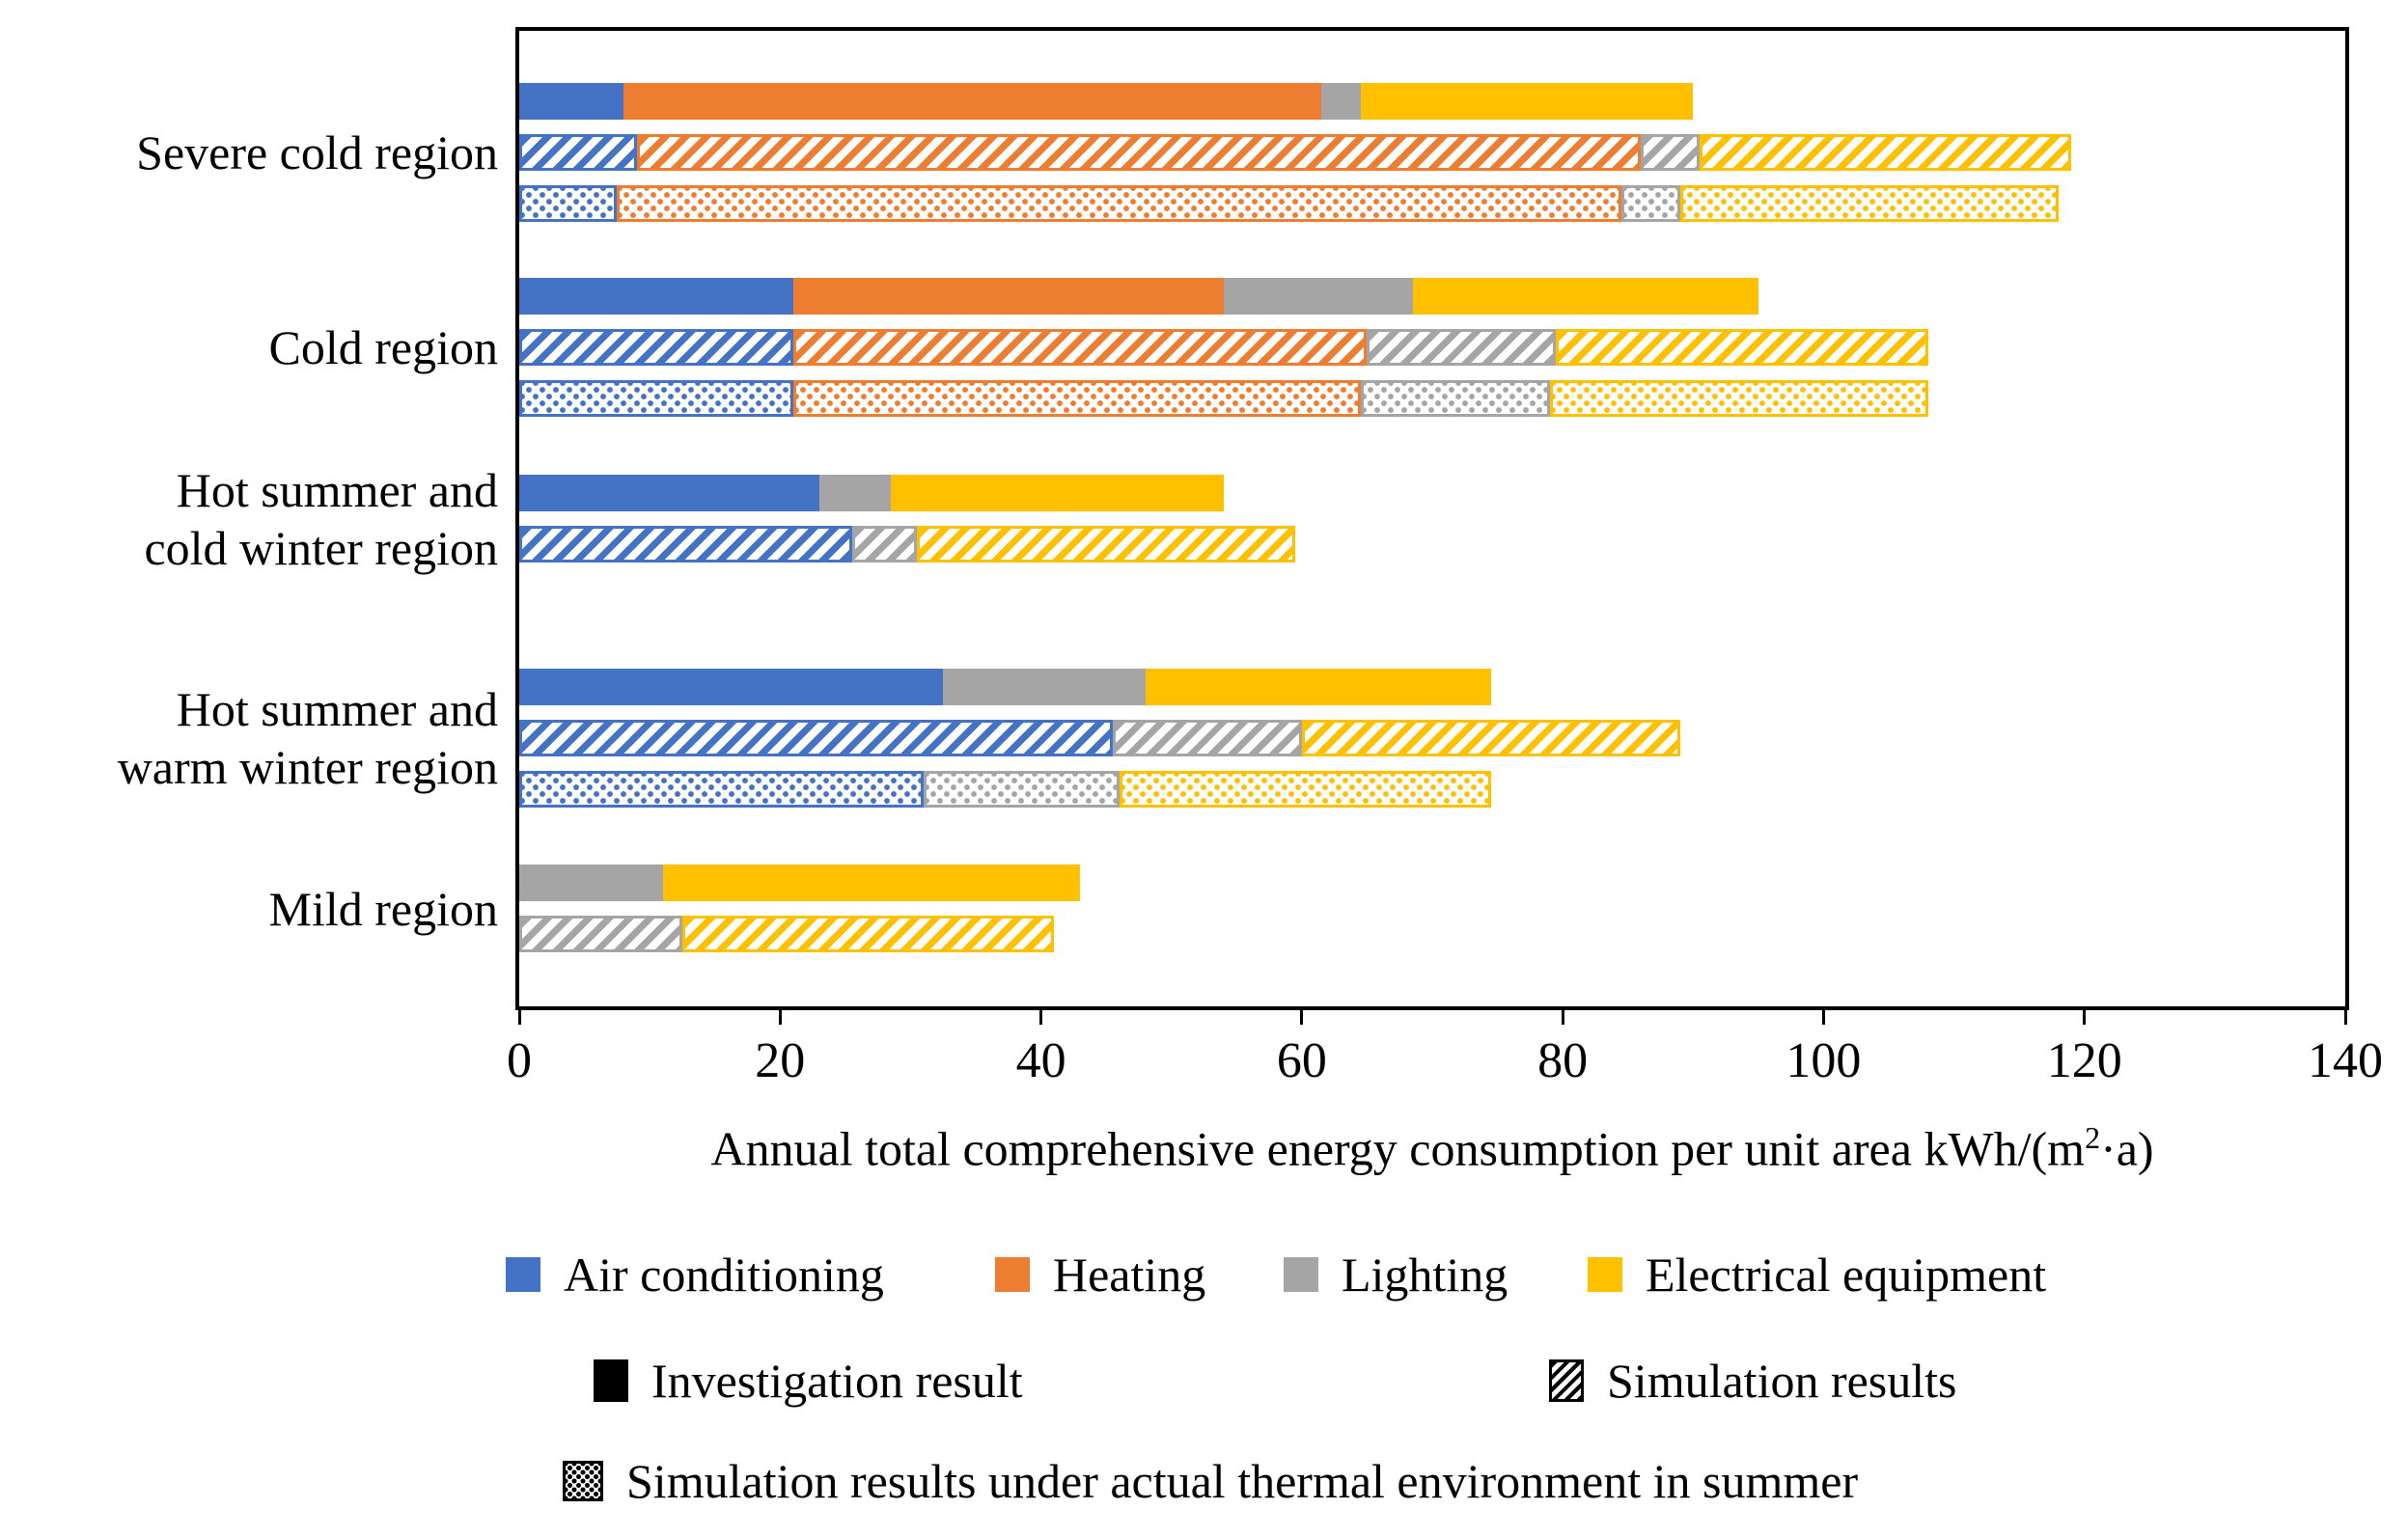 This screenshot has width=2408, height=1537. Describe the element at coordinates (523, 1274) in the screenshot. I see `legend-swatch-air-conditioning` at that location.